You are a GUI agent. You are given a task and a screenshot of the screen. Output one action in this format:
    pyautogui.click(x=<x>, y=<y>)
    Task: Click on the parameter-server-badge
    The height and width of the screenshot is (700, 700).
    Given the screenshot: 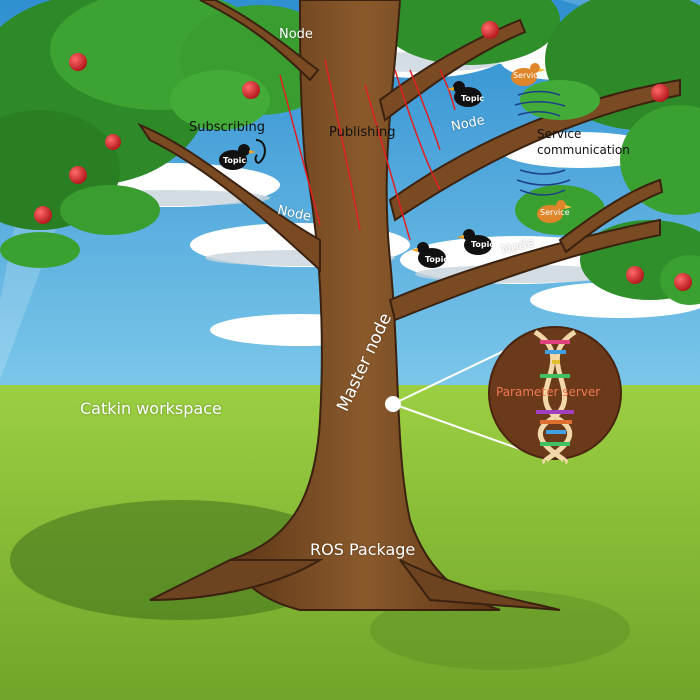 What is the action you would take?
    pyautogui.click(x=555, y=395)
    